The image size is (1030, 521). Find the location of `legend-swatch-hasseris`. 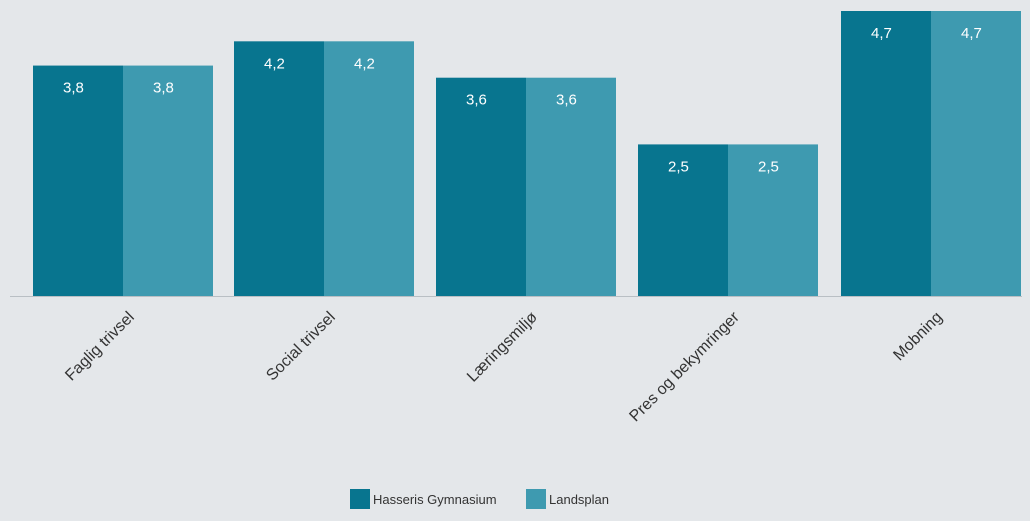

legend-swatch-hasseris is located at coordinates (360, 499).